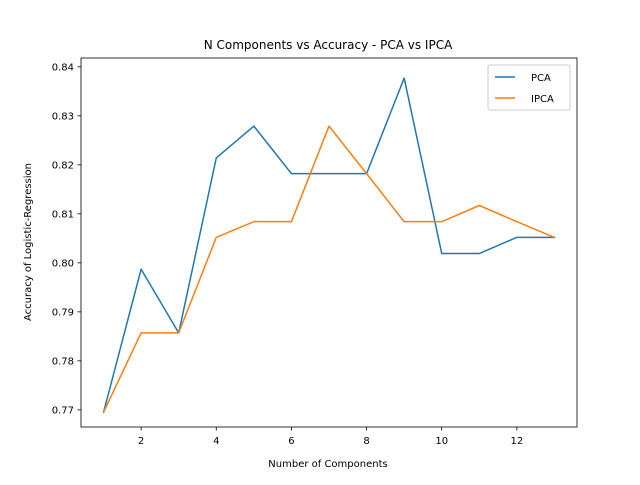 The width and height of the screenshot is (640, 485). Describe the element at coordinates (63, 67) in the screenshot. I see `y-tick-label: 0.84` at that location.